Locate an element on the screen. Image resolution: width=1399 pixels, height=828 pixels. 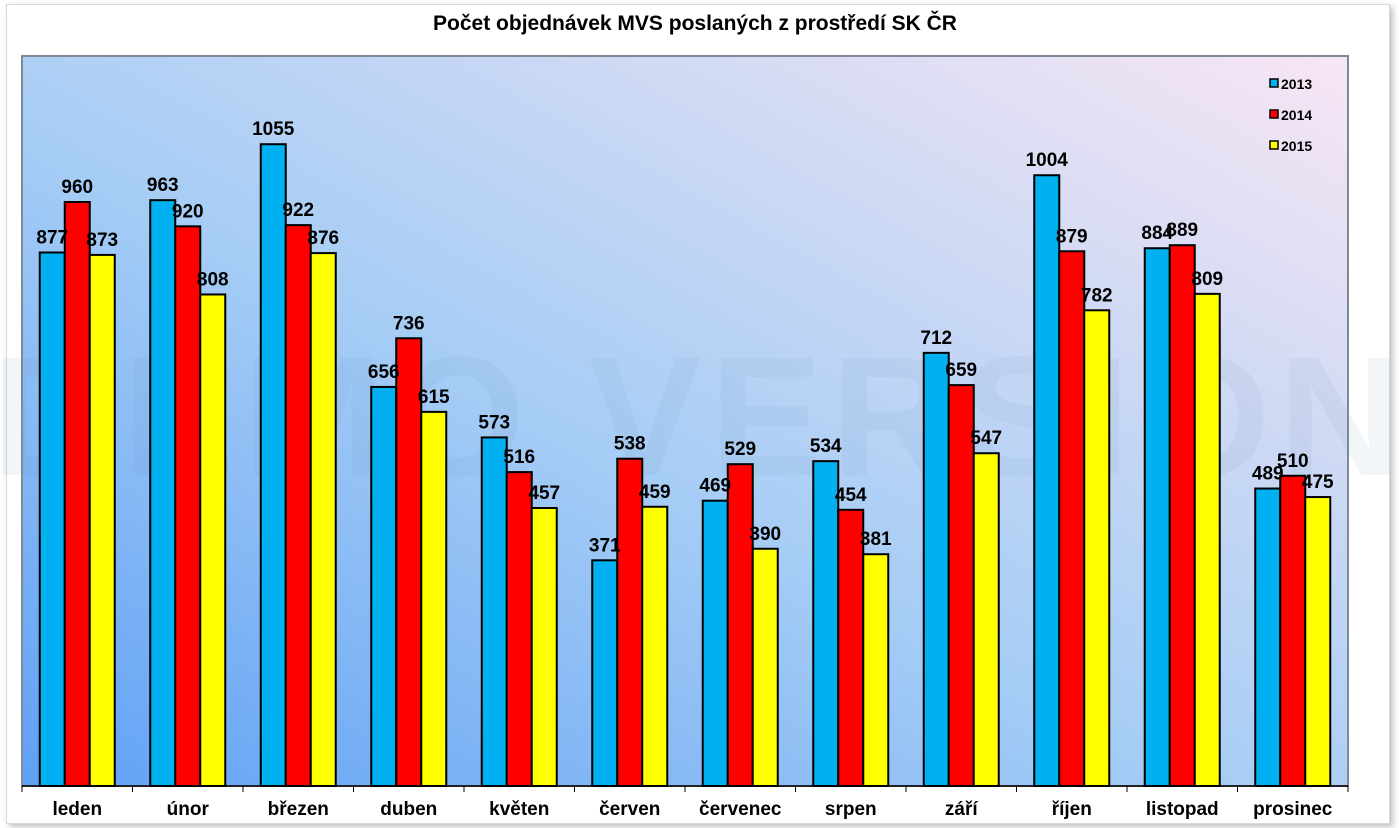
data-label-2013-říjen: 1004 is located at coordinates (1047, 160).